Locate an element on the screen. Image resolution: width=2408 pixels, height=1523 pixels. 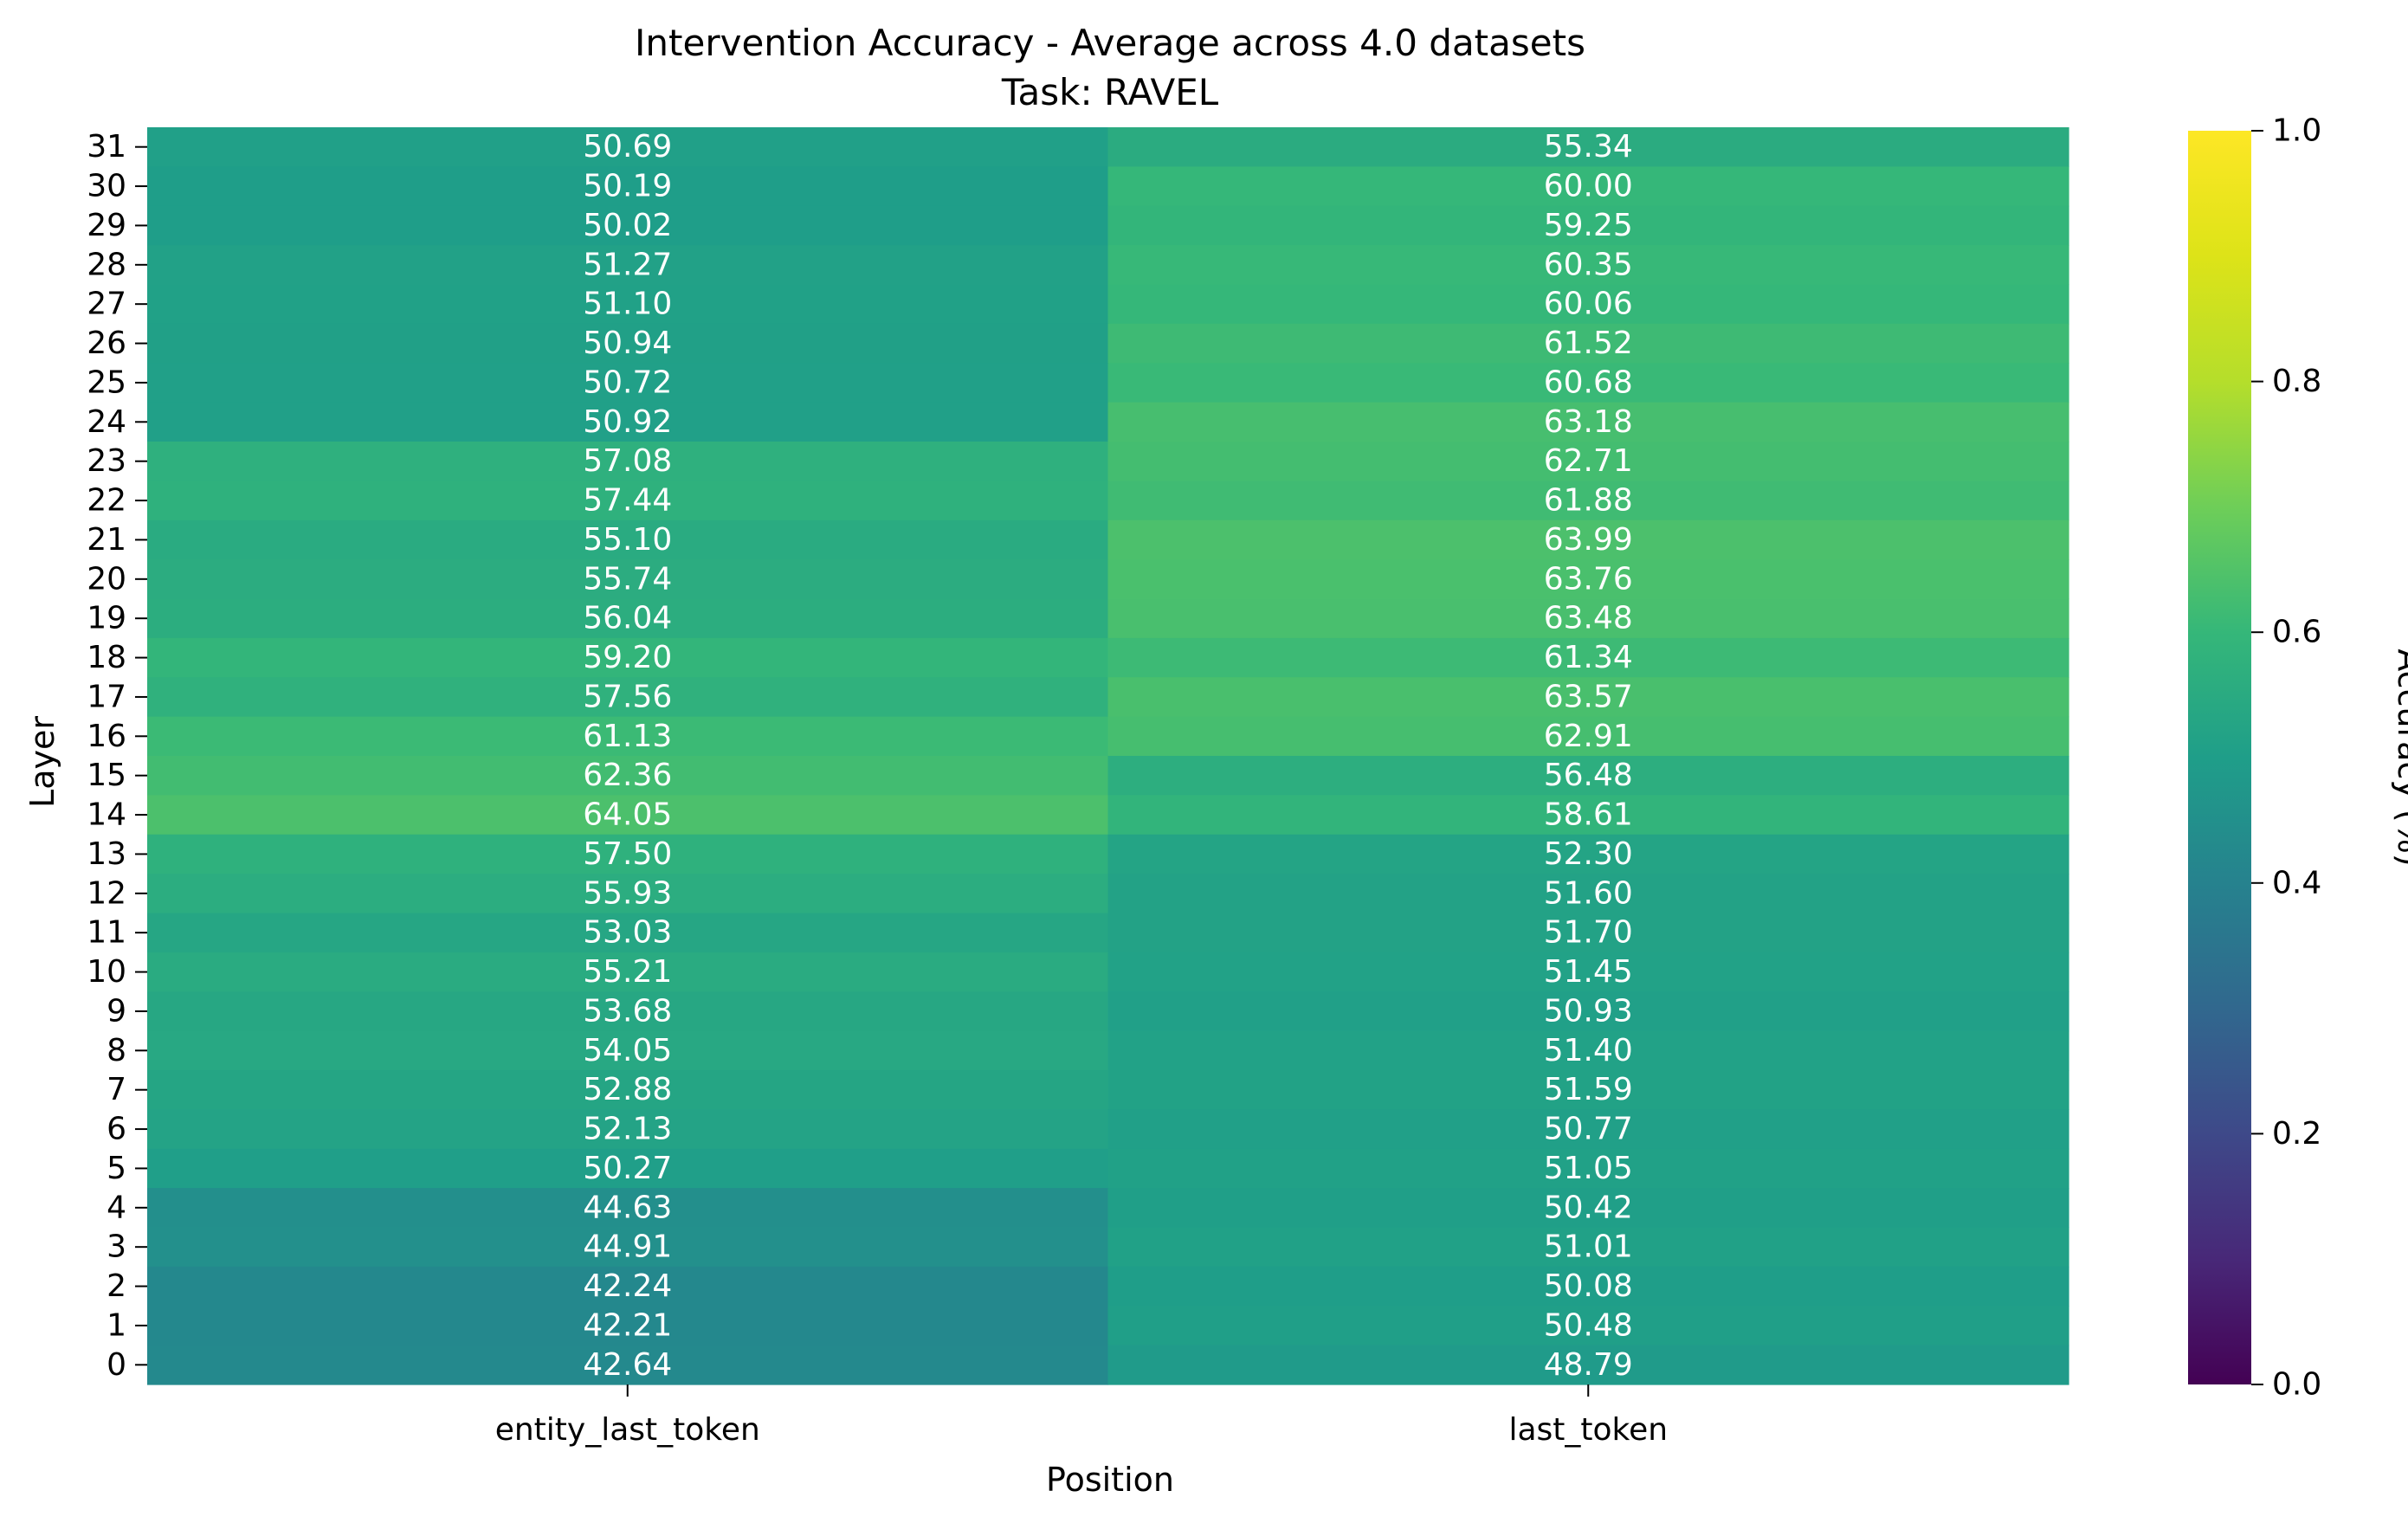
cell-value-label: 44.63 is located at coordinates (627, 1207).